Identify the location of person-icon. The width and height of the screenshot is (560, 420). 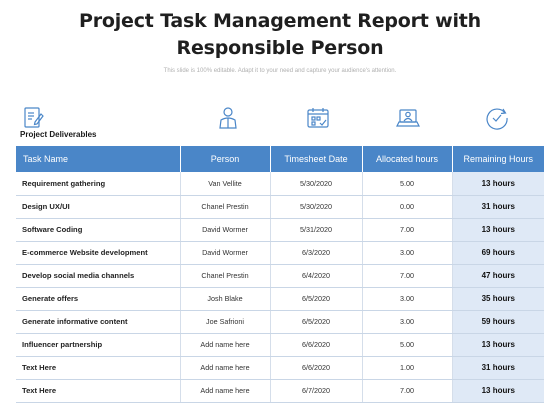
(228, 118).